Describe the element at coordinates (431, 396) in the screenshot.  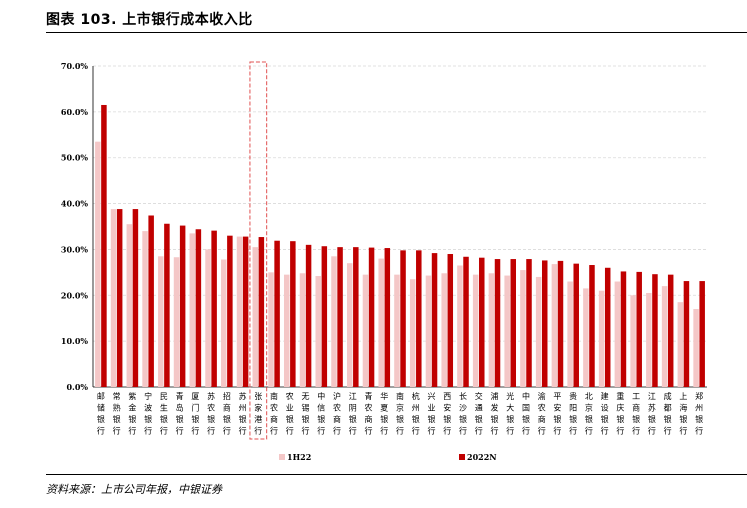
I see `category-label-char: 兴` at that location.